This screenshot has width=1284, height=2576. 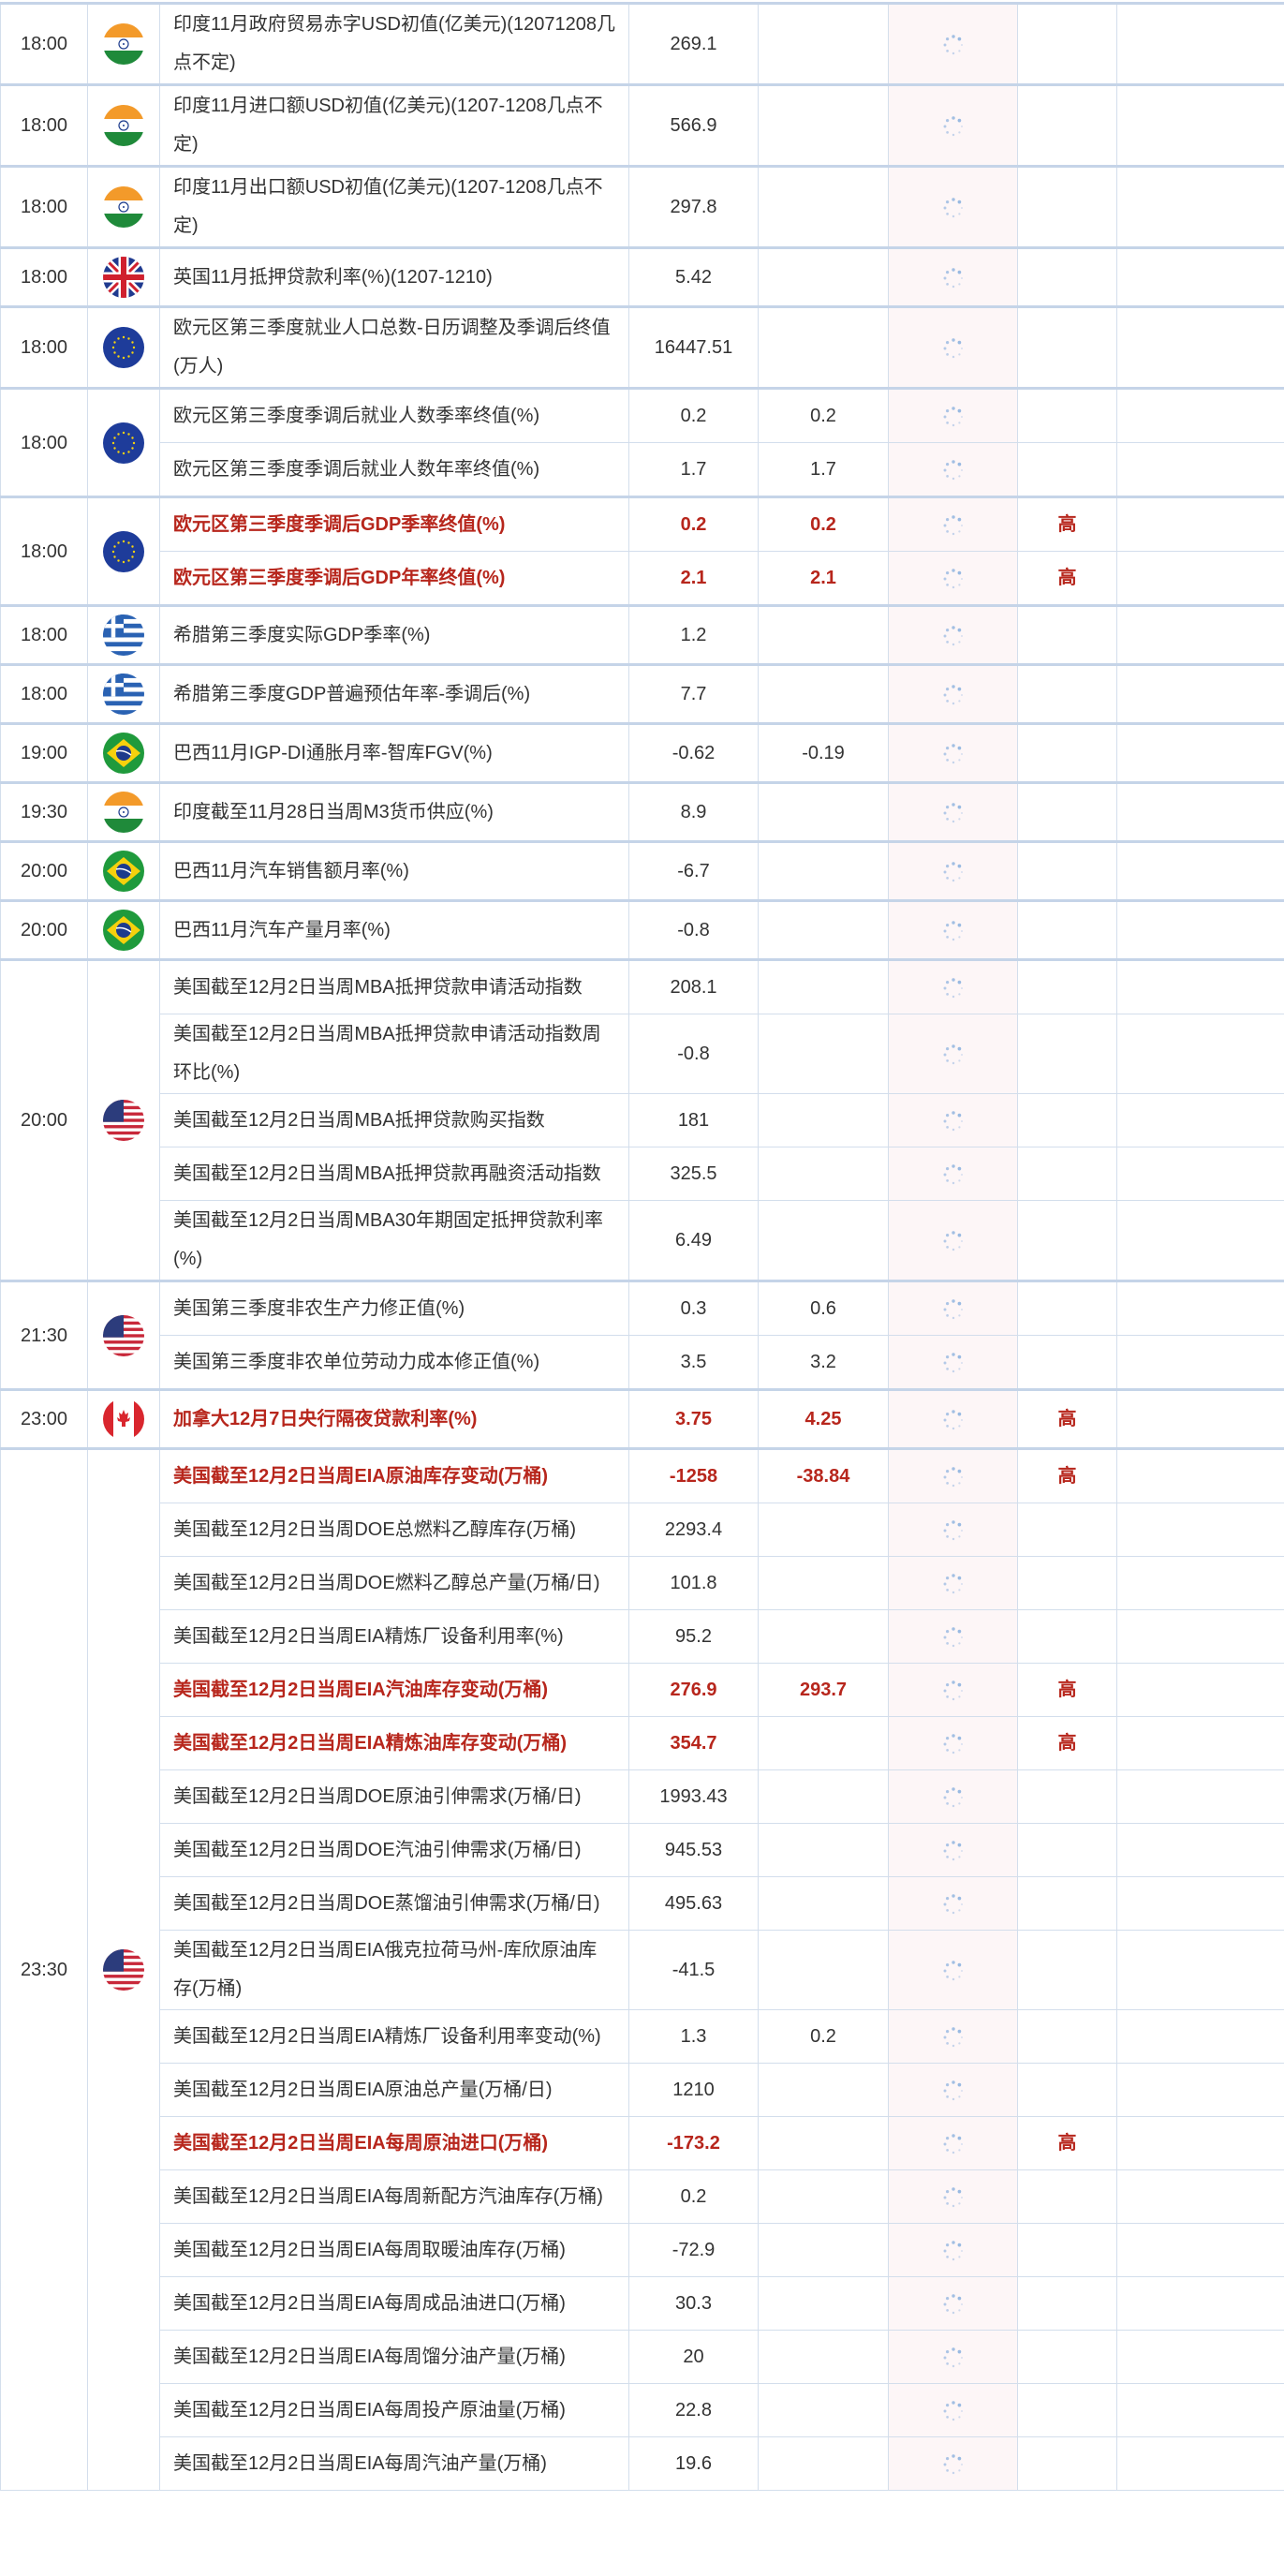 What do you see at coordinates (1067, 579) in the screenshot?
I see `importance: 高` at bounding box center [1067, 579].